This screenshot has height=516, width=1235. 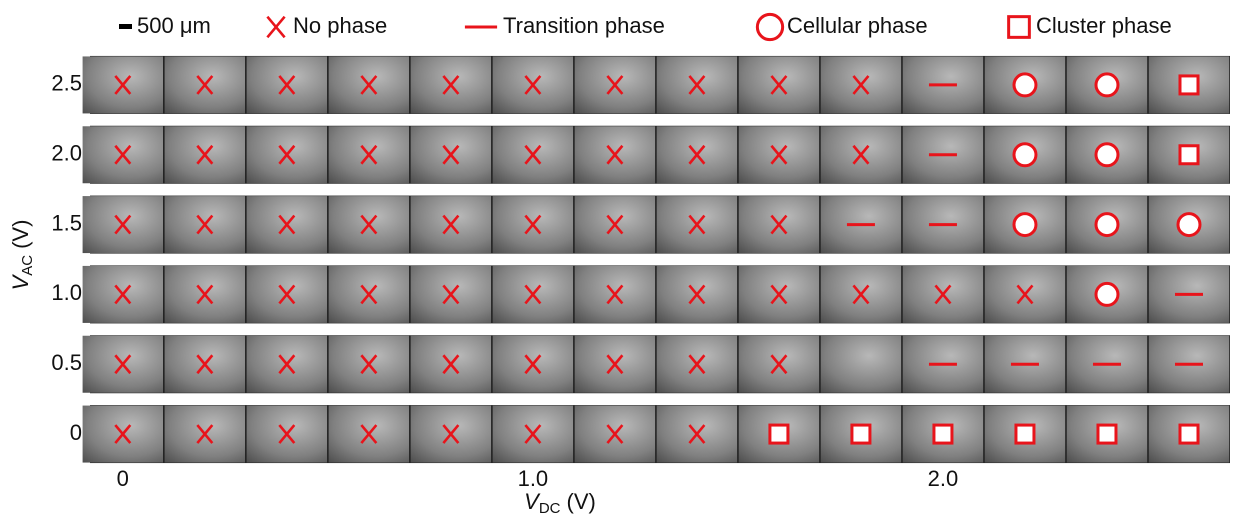 I want to click on y-tick-label: 2.0, so click(x=66, y=153).